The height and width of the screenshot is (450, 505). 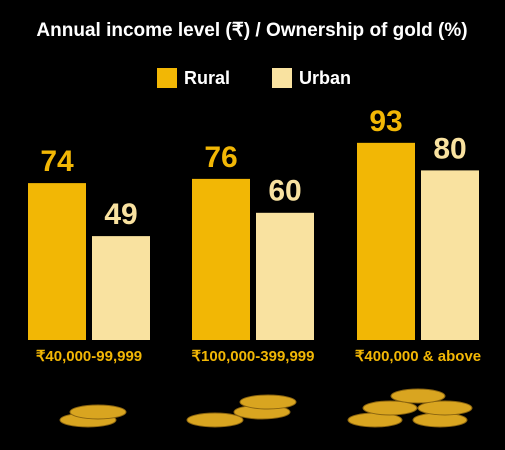 What do you see at coordinates (89, 356) in the screenshot?
I see `x-tick-label: ₹40,000-99,999` at bounding box center [89, 356].